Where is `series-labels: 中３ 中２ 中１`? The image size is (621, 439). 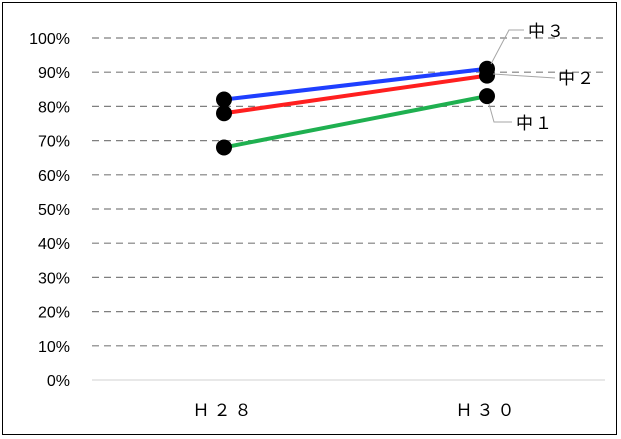
series-labels: 中３ 中２ 中１ is located at coordinates (542, 78).